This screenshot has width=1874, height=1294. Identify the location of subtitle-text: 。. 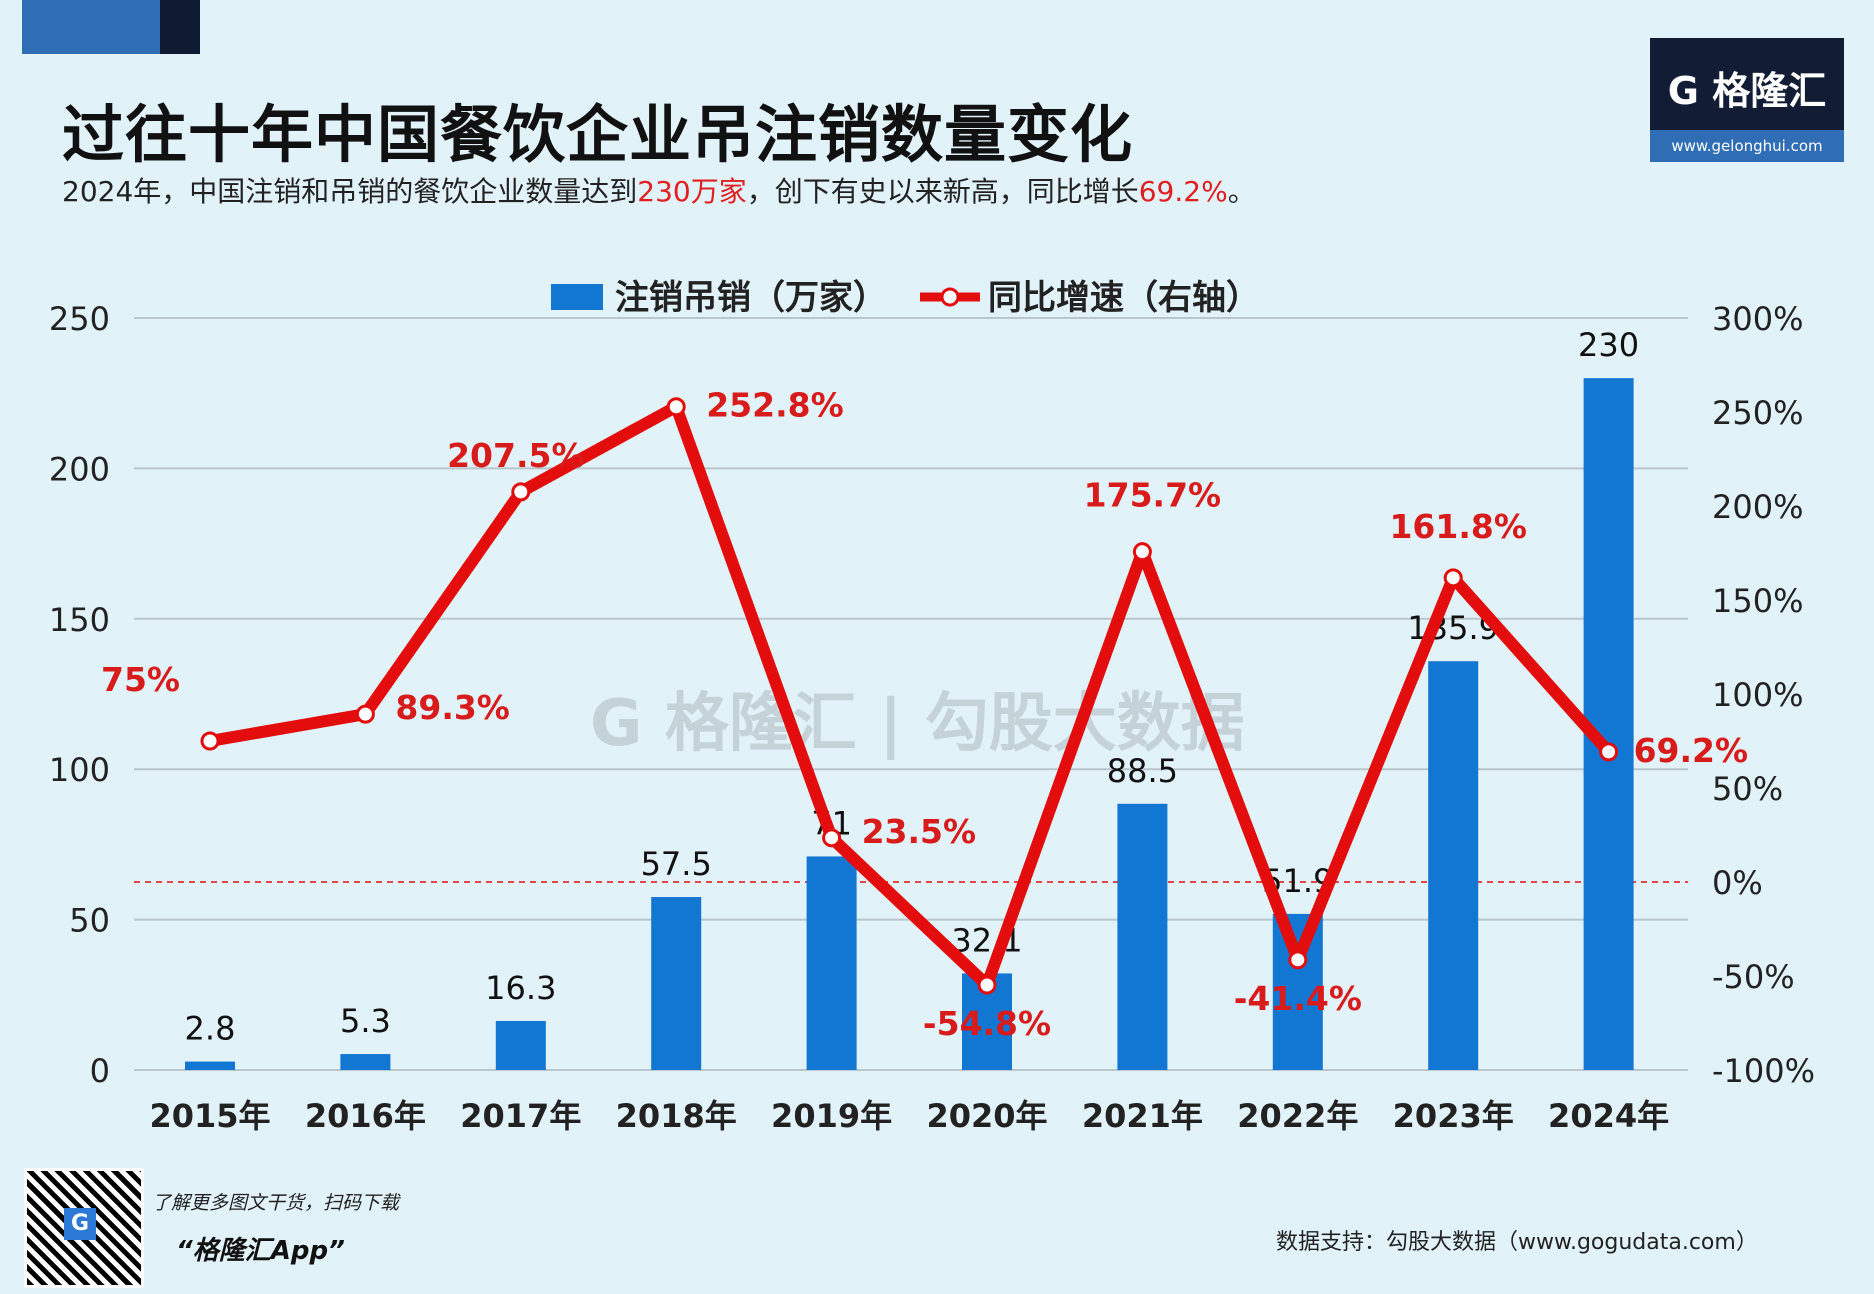
(1241, 191).